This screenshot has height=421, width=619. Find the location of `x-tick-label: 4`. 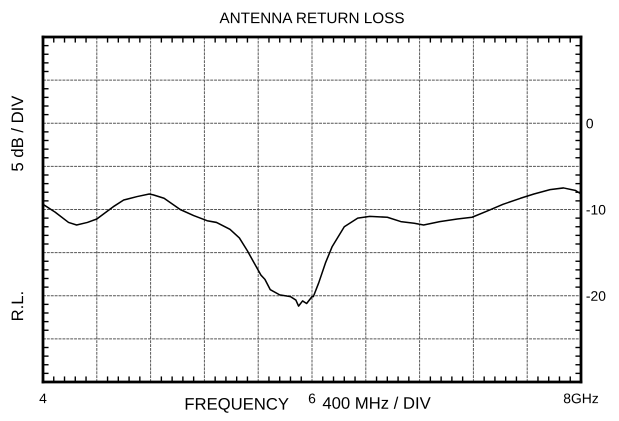

x-tick-label: 4 is located at coordinates (42, 399).